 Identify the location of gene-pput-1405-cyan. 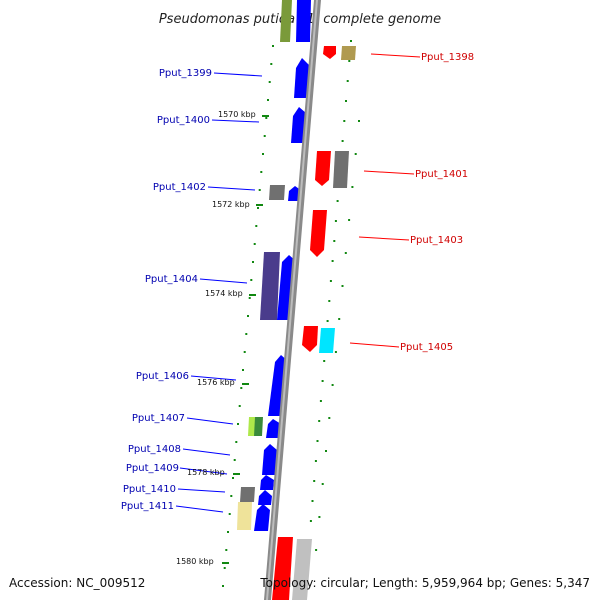
(327, 340).